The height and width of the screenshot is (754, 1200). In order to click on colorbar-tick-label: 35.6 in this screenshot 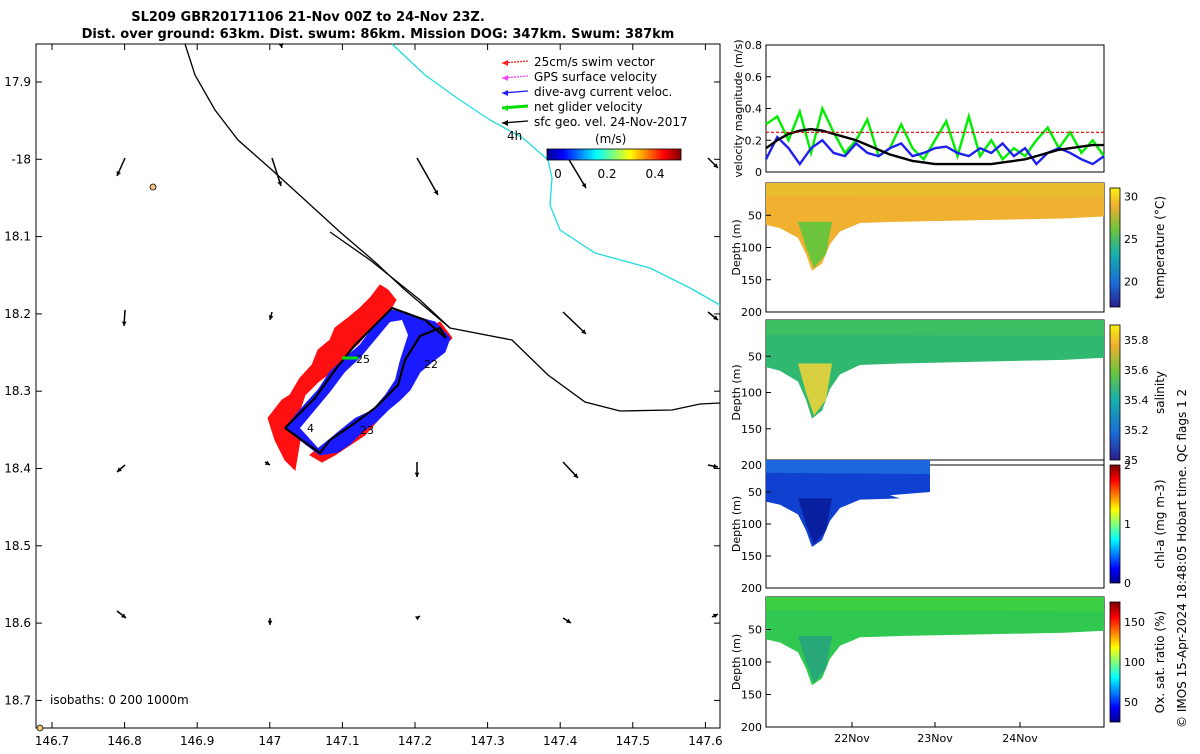, I will do `click(1136, 370)`.